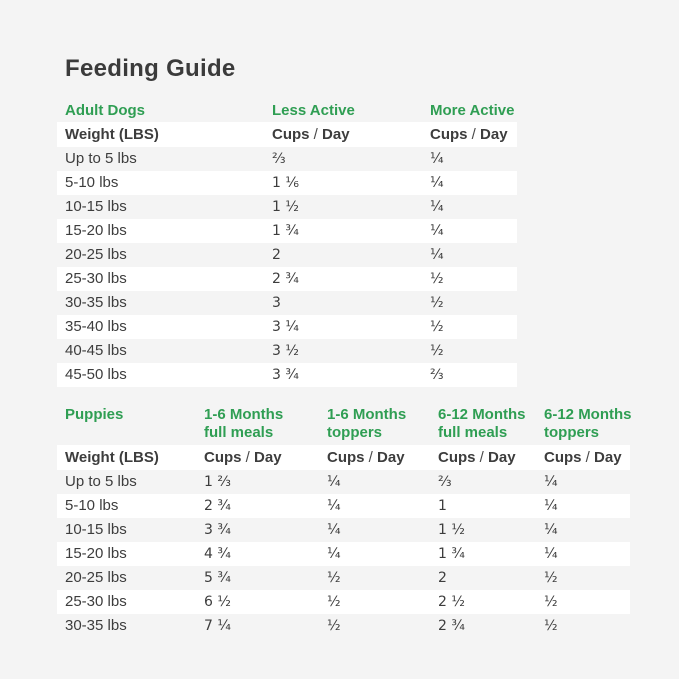  Describe the element at coordinates (96, 601) in the screenshot. I see `weight-cell: 25-30 lbs` at that location.